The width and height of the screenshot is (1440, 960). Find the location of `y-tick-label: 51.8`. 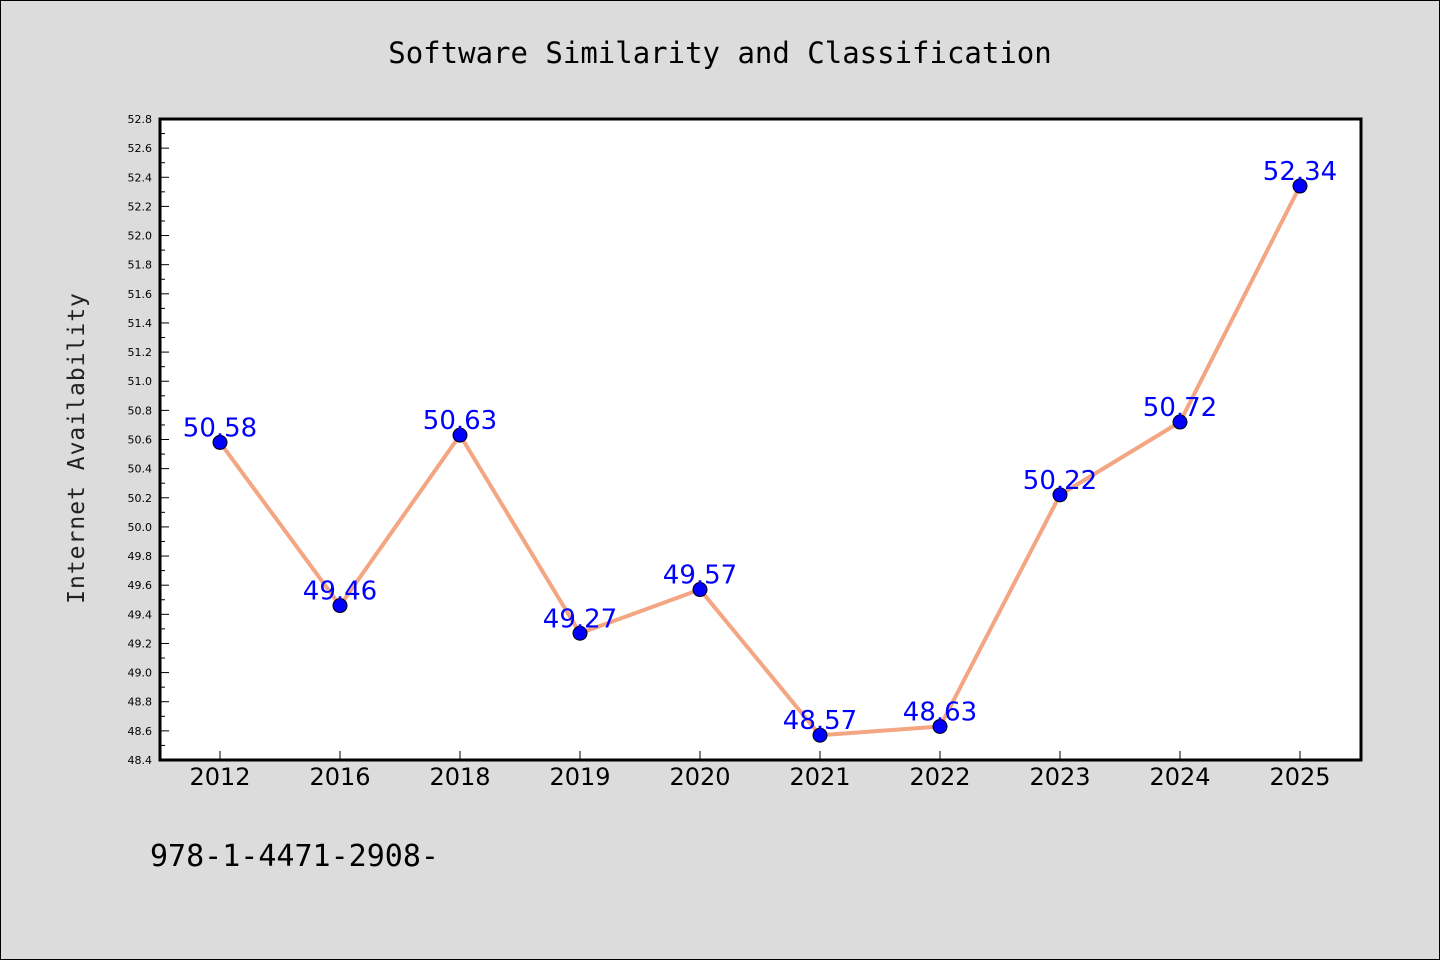

y-tick-label: 51.8 is located at coordinates (140, 265).